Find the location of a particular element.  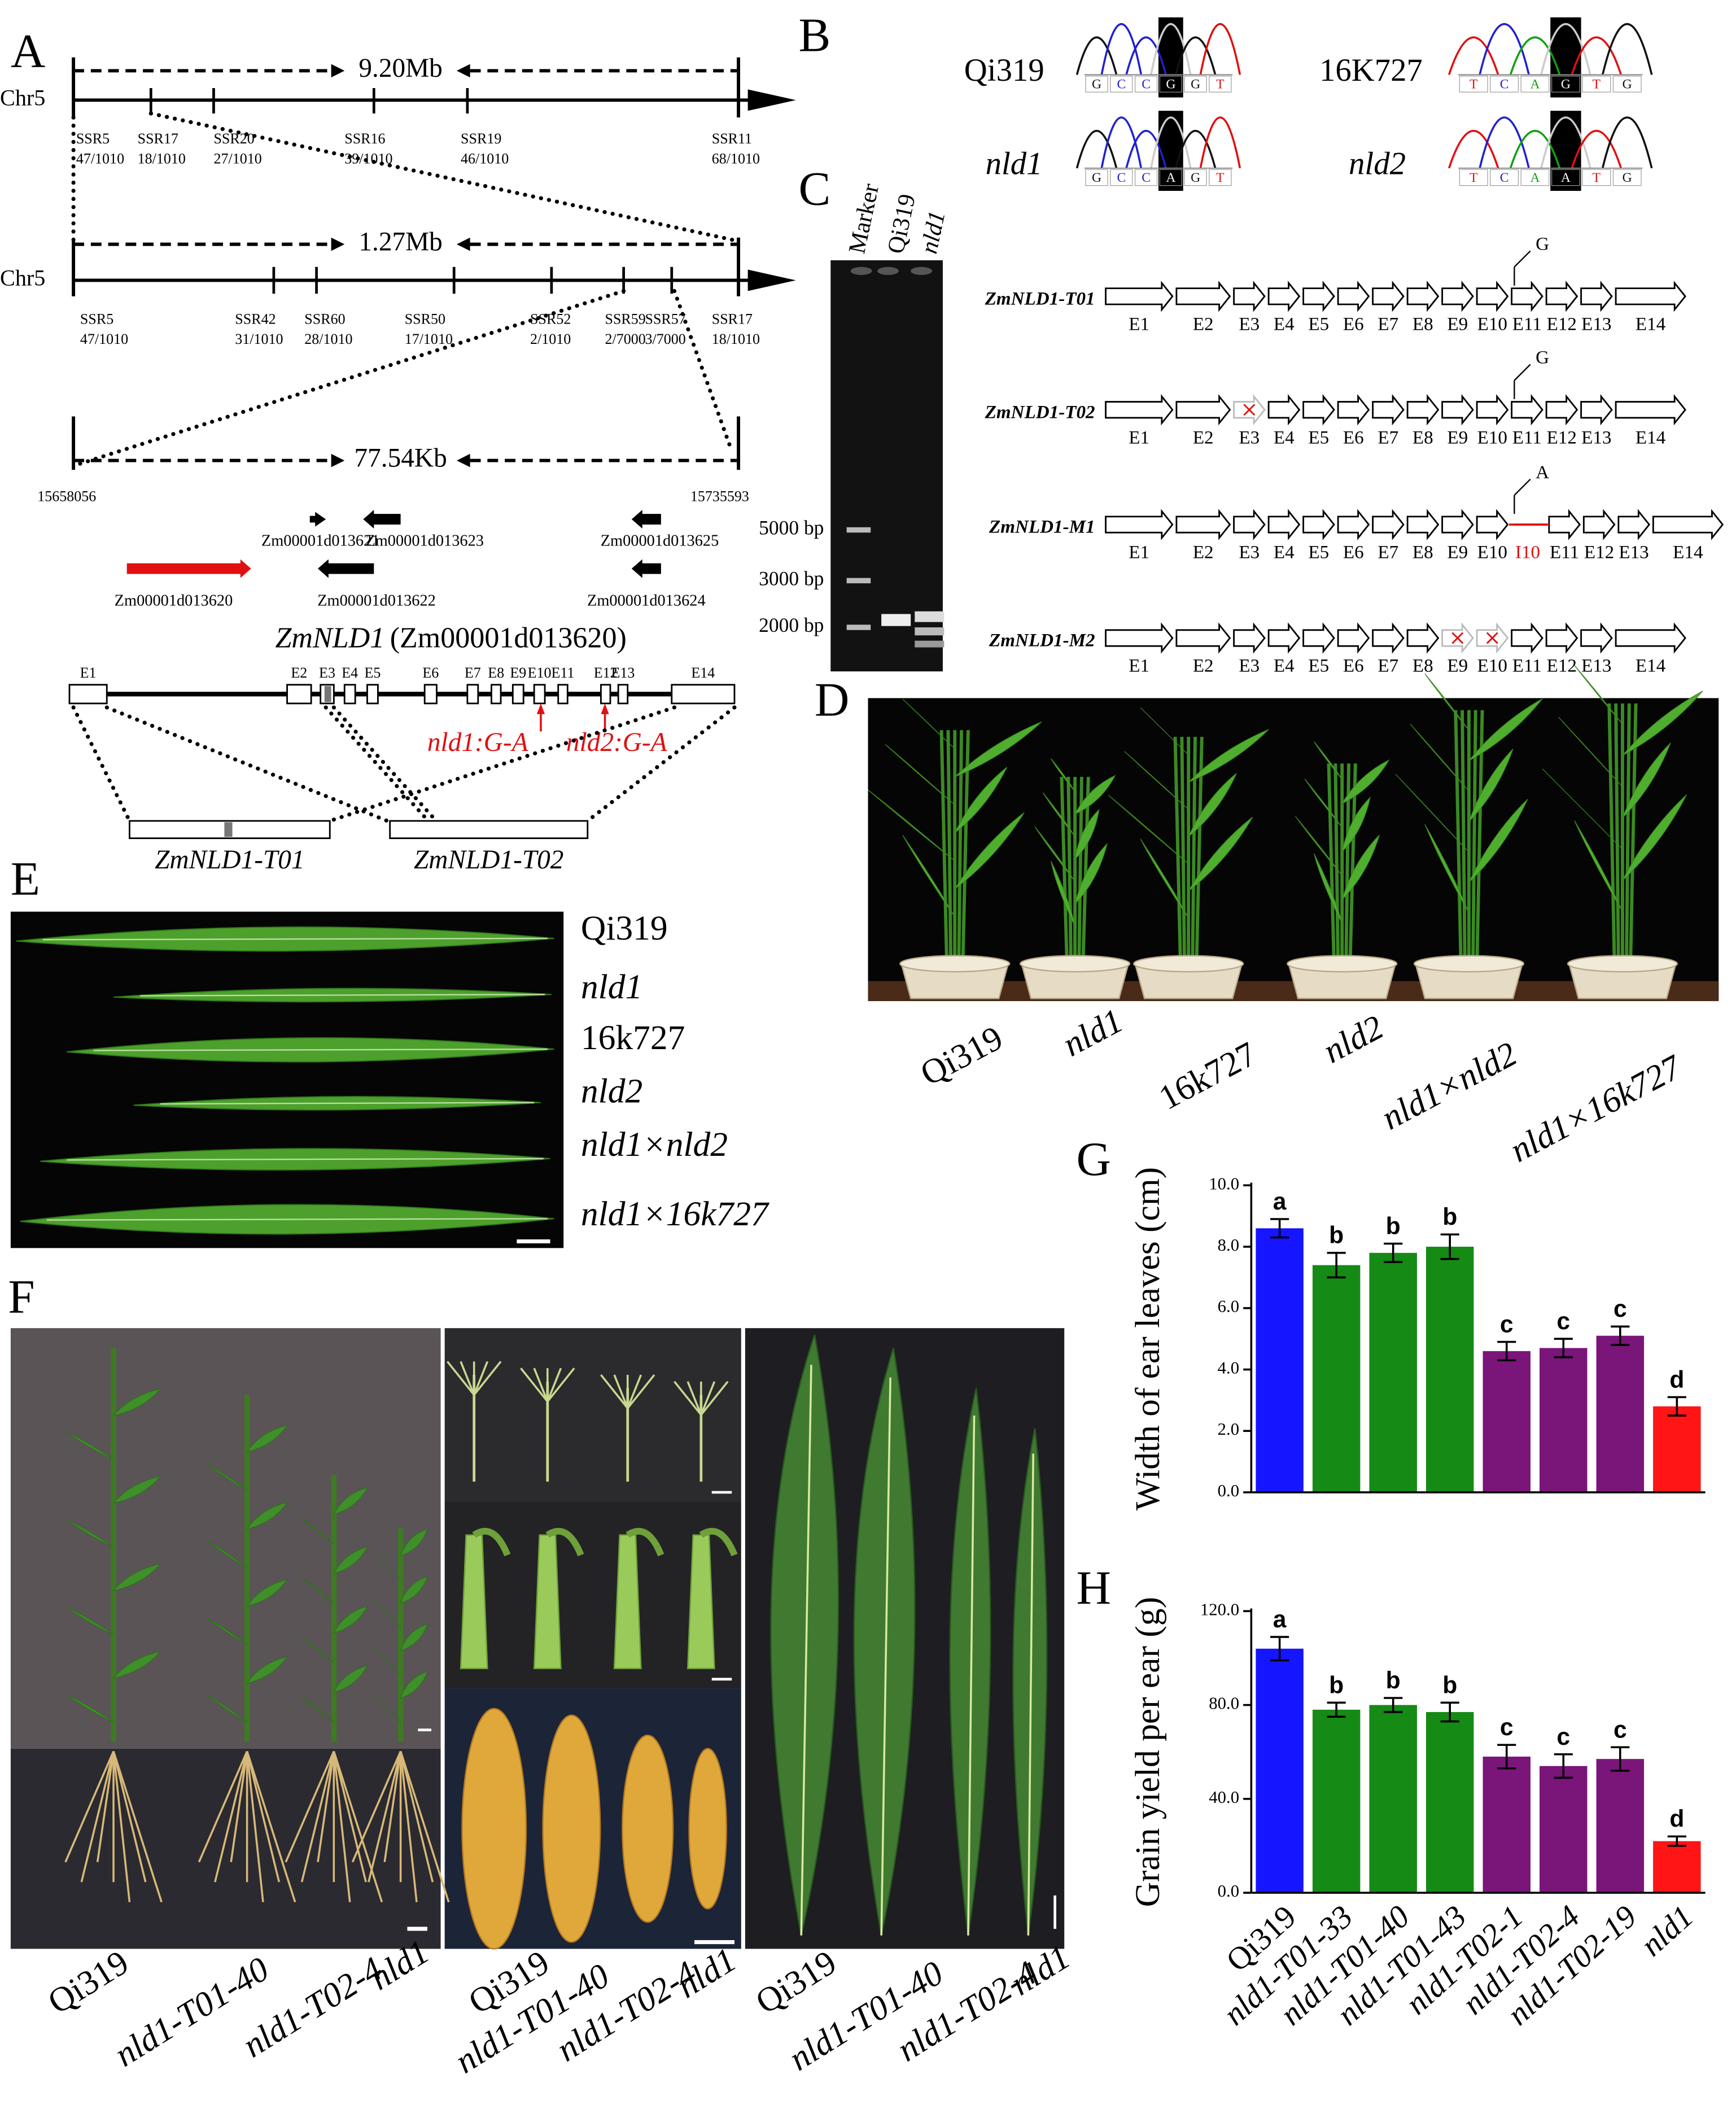

y-tick-label: 40.0 is located at coordinates (1224, 1797).